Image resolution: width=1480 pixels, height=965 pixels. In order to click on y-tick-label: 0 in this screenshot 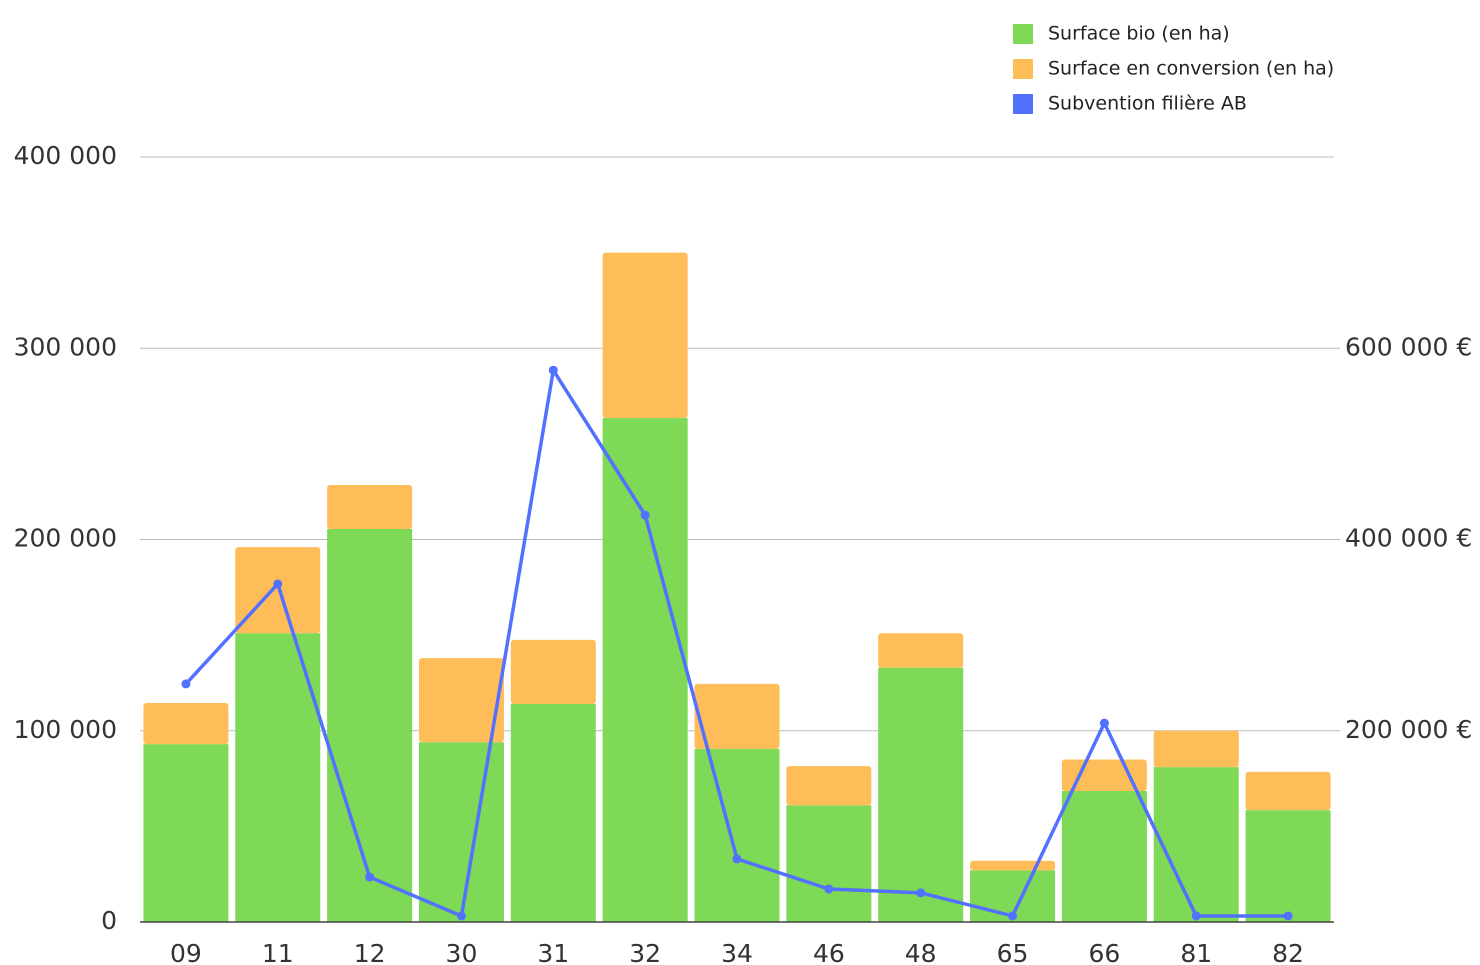, I will do `click(109, 920)`.